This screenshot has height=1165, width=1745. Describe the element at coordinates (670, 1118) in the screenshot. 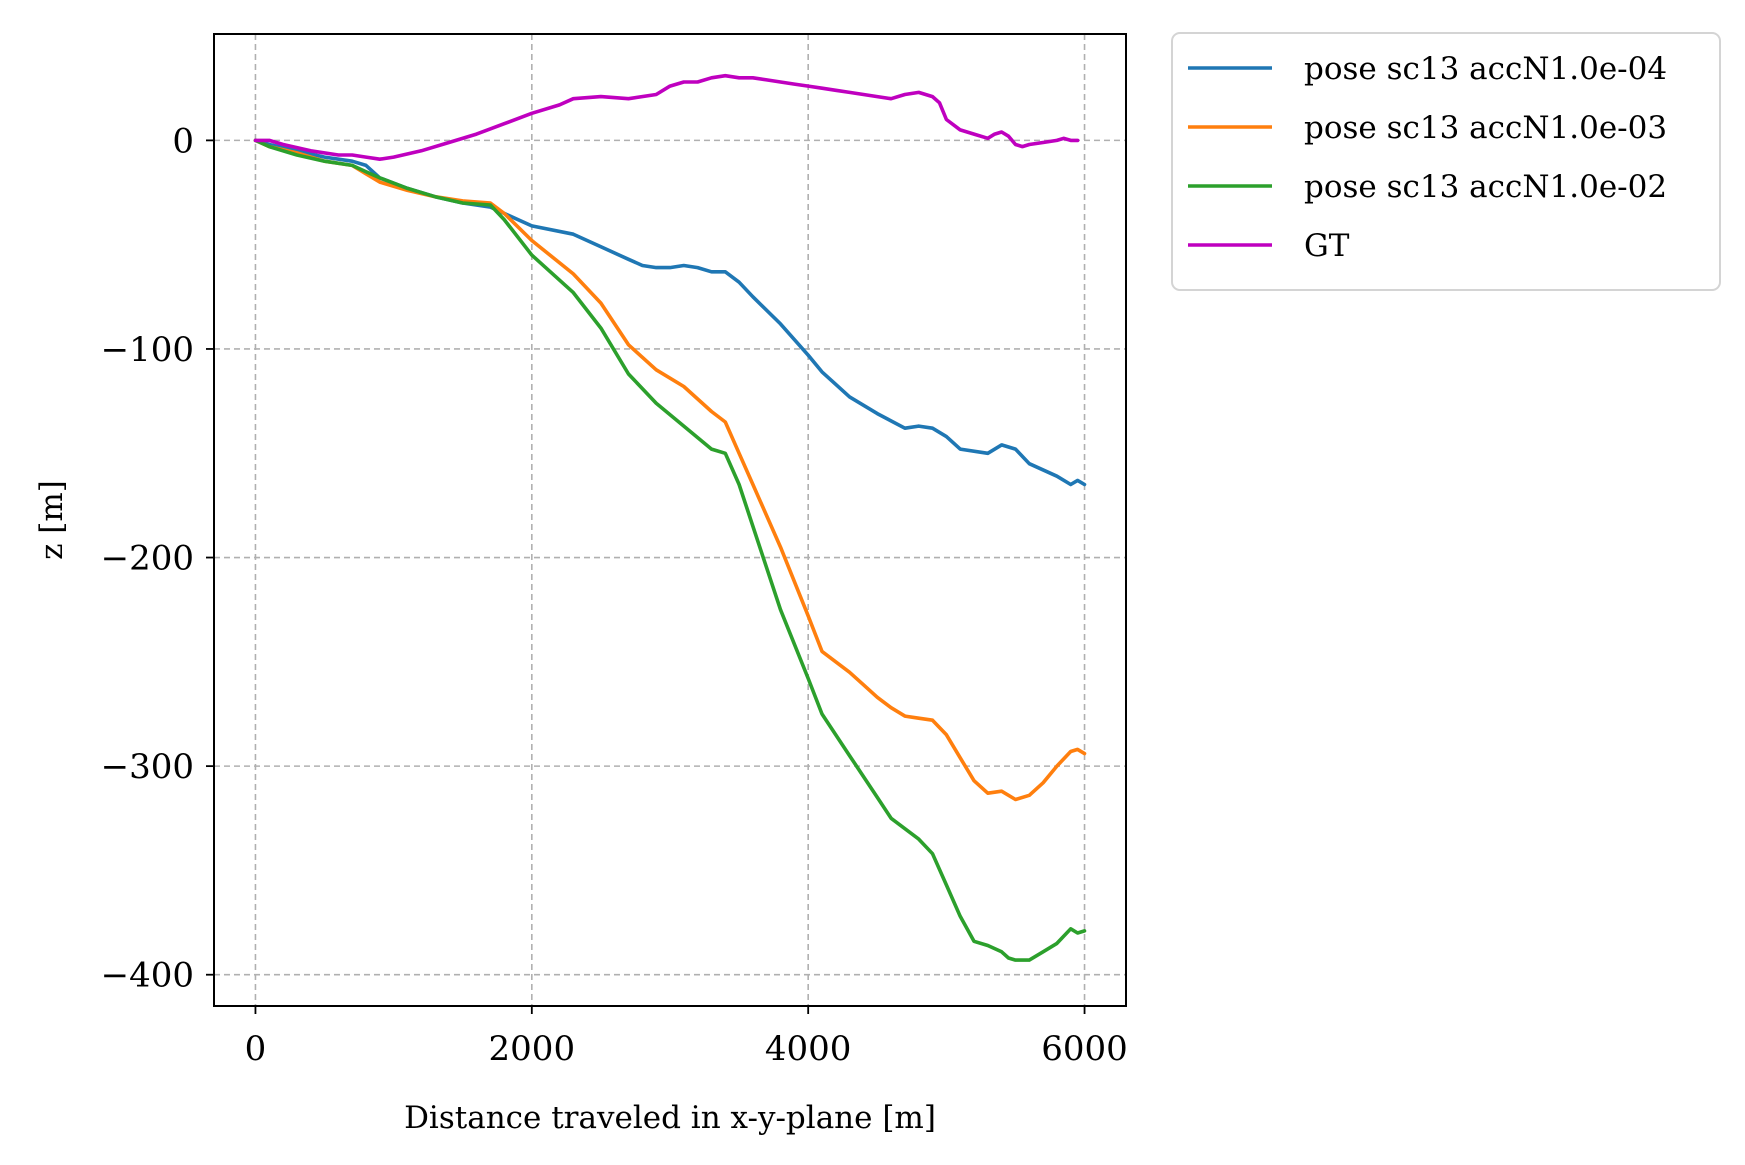

I see `x-axis-label: Distance traveled in x-y-plane [m]` at that location.